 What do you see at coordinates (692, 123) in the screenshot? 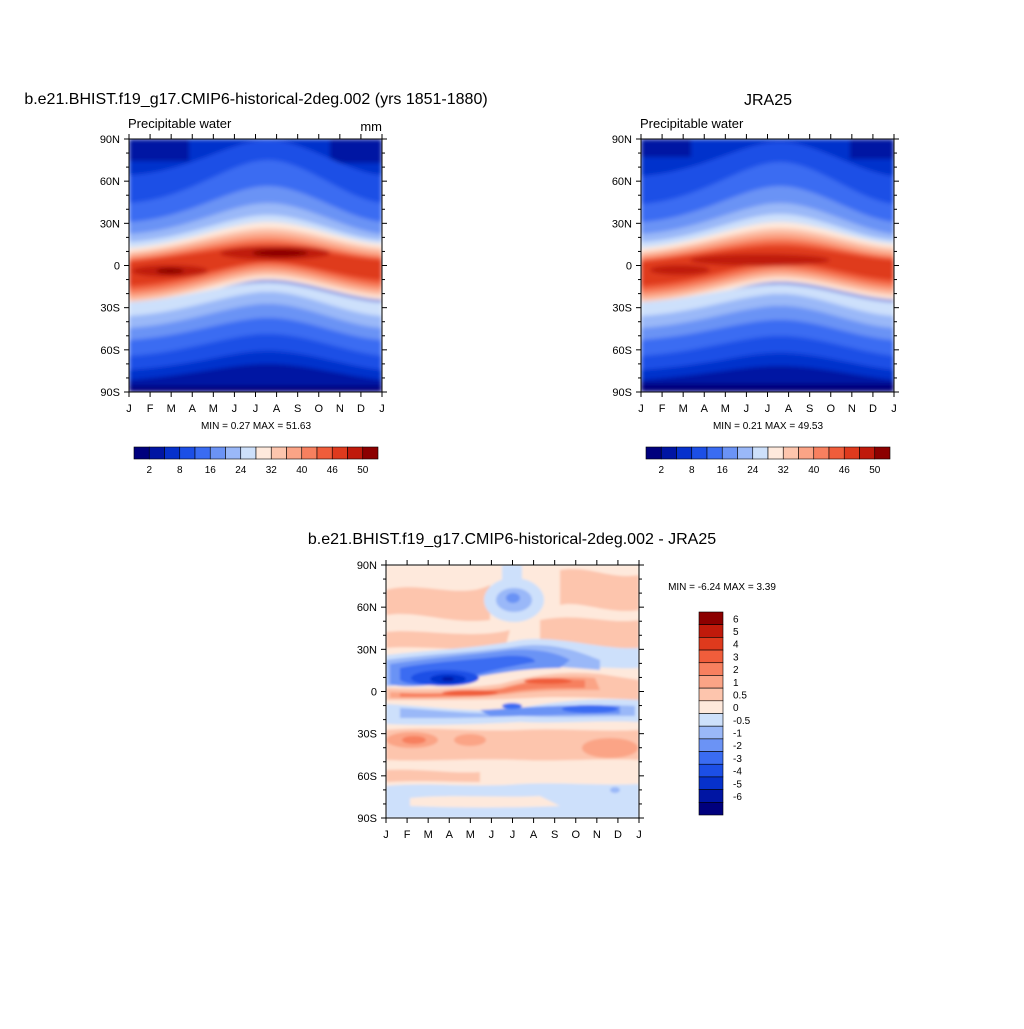
I see `obs-subtitle: Precipitable water` at bounding box center [692, 123].